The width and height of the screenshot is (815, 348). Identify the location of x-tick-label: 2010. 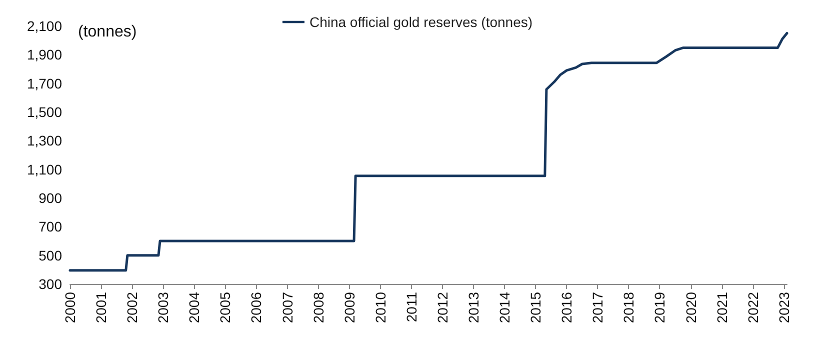
(380, 308).